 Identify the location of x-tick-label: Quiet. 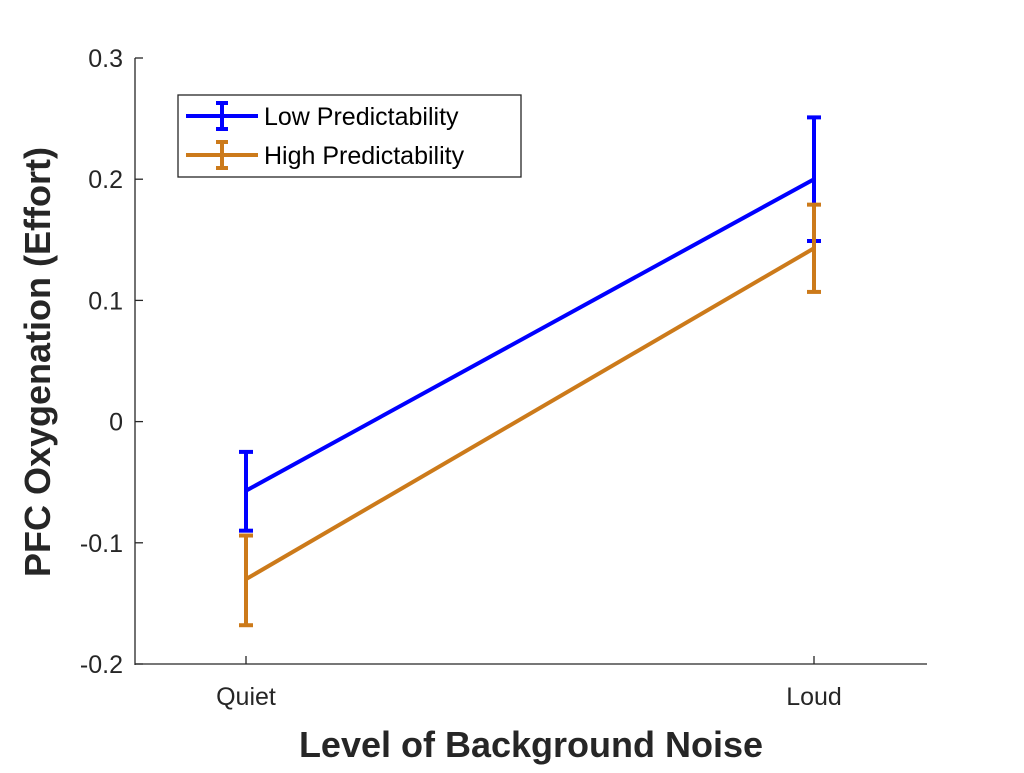
(246, 697).